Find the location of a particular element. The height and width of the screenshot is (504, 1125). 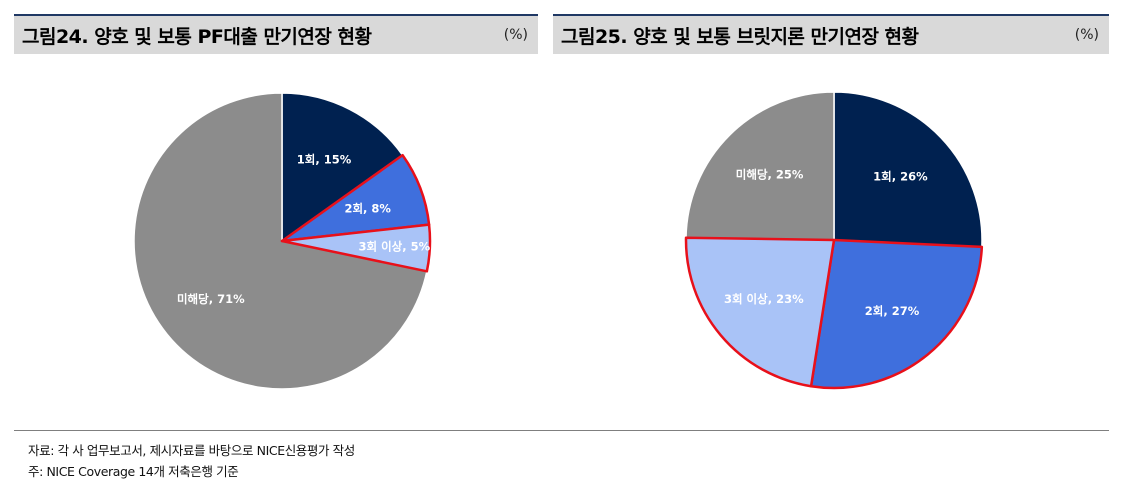

slice-data-label: 2회, 8% is located at coordinates (367, 208).